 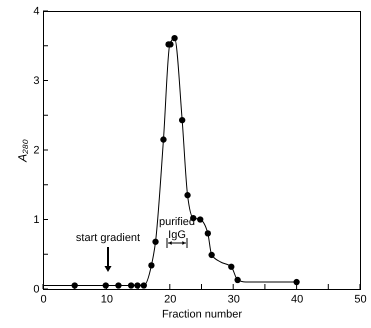 I want to click on x-tick-label: 50, so click(x=360, y=300).